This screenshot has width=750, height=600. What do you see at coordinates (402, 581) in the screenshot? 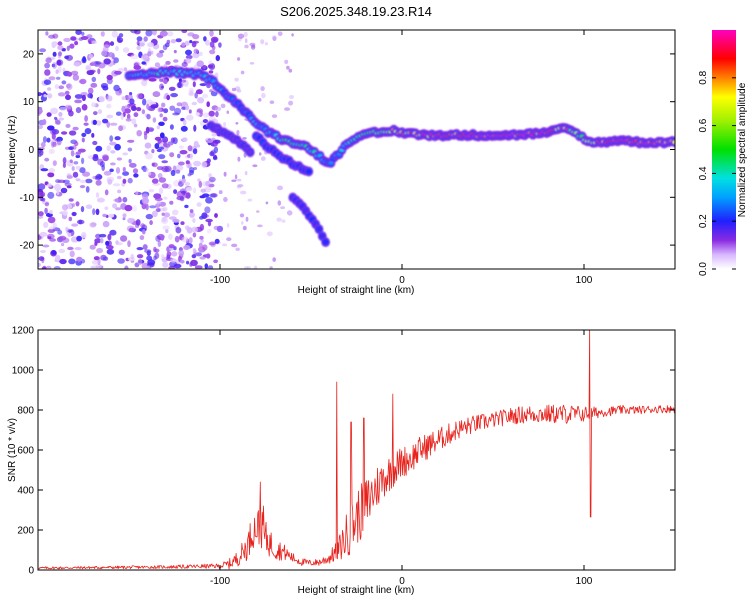
I see `snr-xtick-label: 0` at bounding box center [402, 581].